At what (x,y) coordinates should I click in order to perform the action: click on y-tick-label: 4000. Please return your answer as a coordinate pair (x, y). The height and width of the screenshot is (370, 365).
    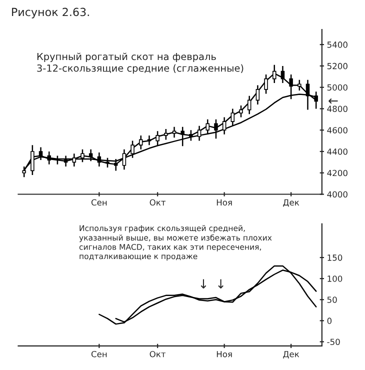
    Looking at the image, I should click on (337, 194).